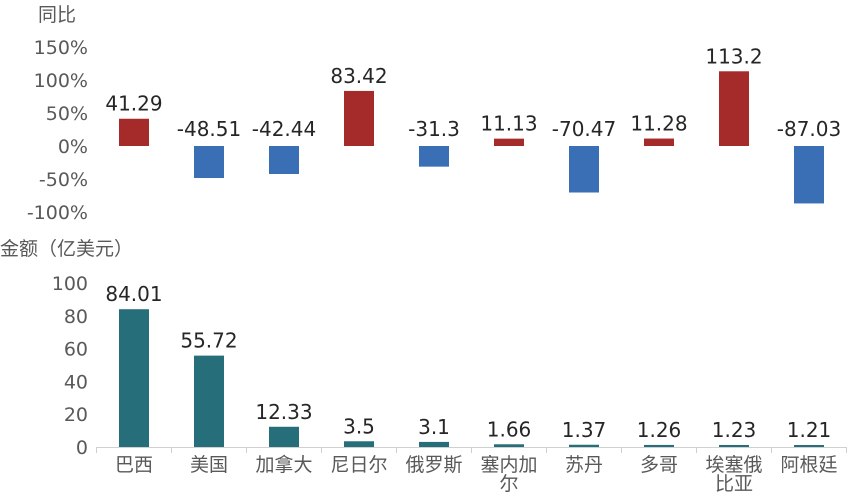 Image resolution: width=848 pixels, height=492 pixels. I want to click on top-y-tick-label: -100%, so click(57, 213).